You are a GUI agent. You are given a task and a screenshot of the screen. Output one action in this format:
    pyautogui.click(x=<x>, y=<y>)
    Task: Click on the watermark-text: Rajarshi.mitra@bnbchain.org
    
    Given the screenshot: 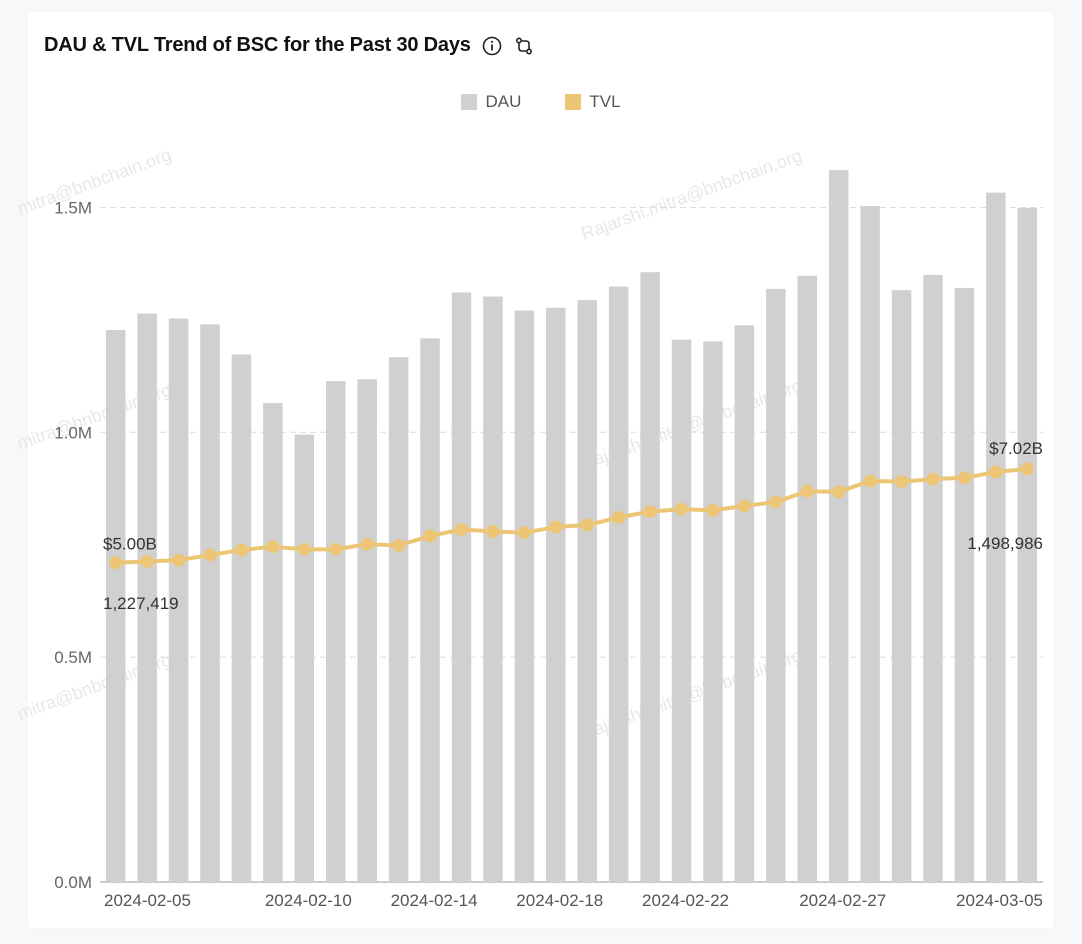 What is the action you would take?
    pyautogui.click(x=692, y=194)
    